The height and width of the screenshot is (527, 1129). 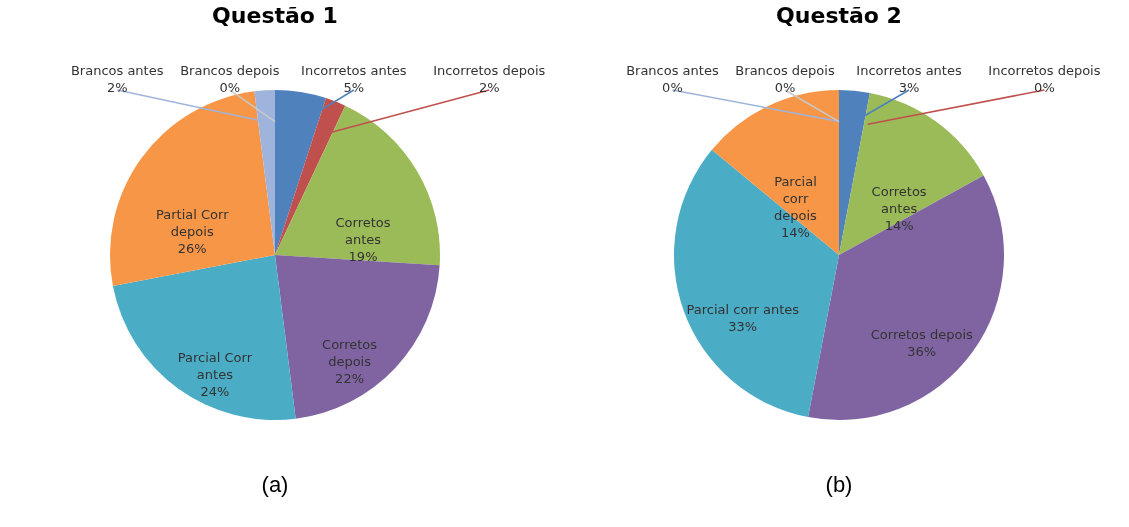 What do you see at coordinates (275, 15) in the screenshot?
I see `chart-title: Questão 1` at bounding box center [275, 15].